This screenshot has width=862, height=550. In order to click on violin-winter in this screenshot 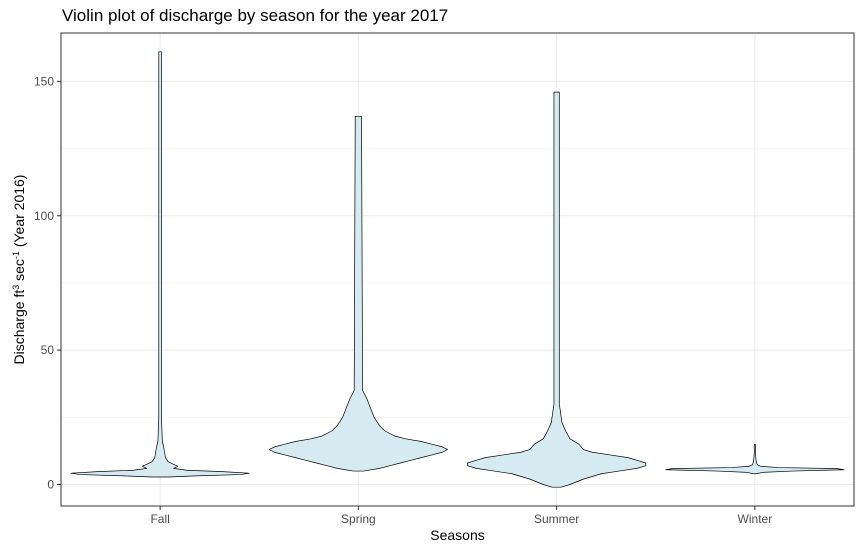, I will do `click(755, 459)`.